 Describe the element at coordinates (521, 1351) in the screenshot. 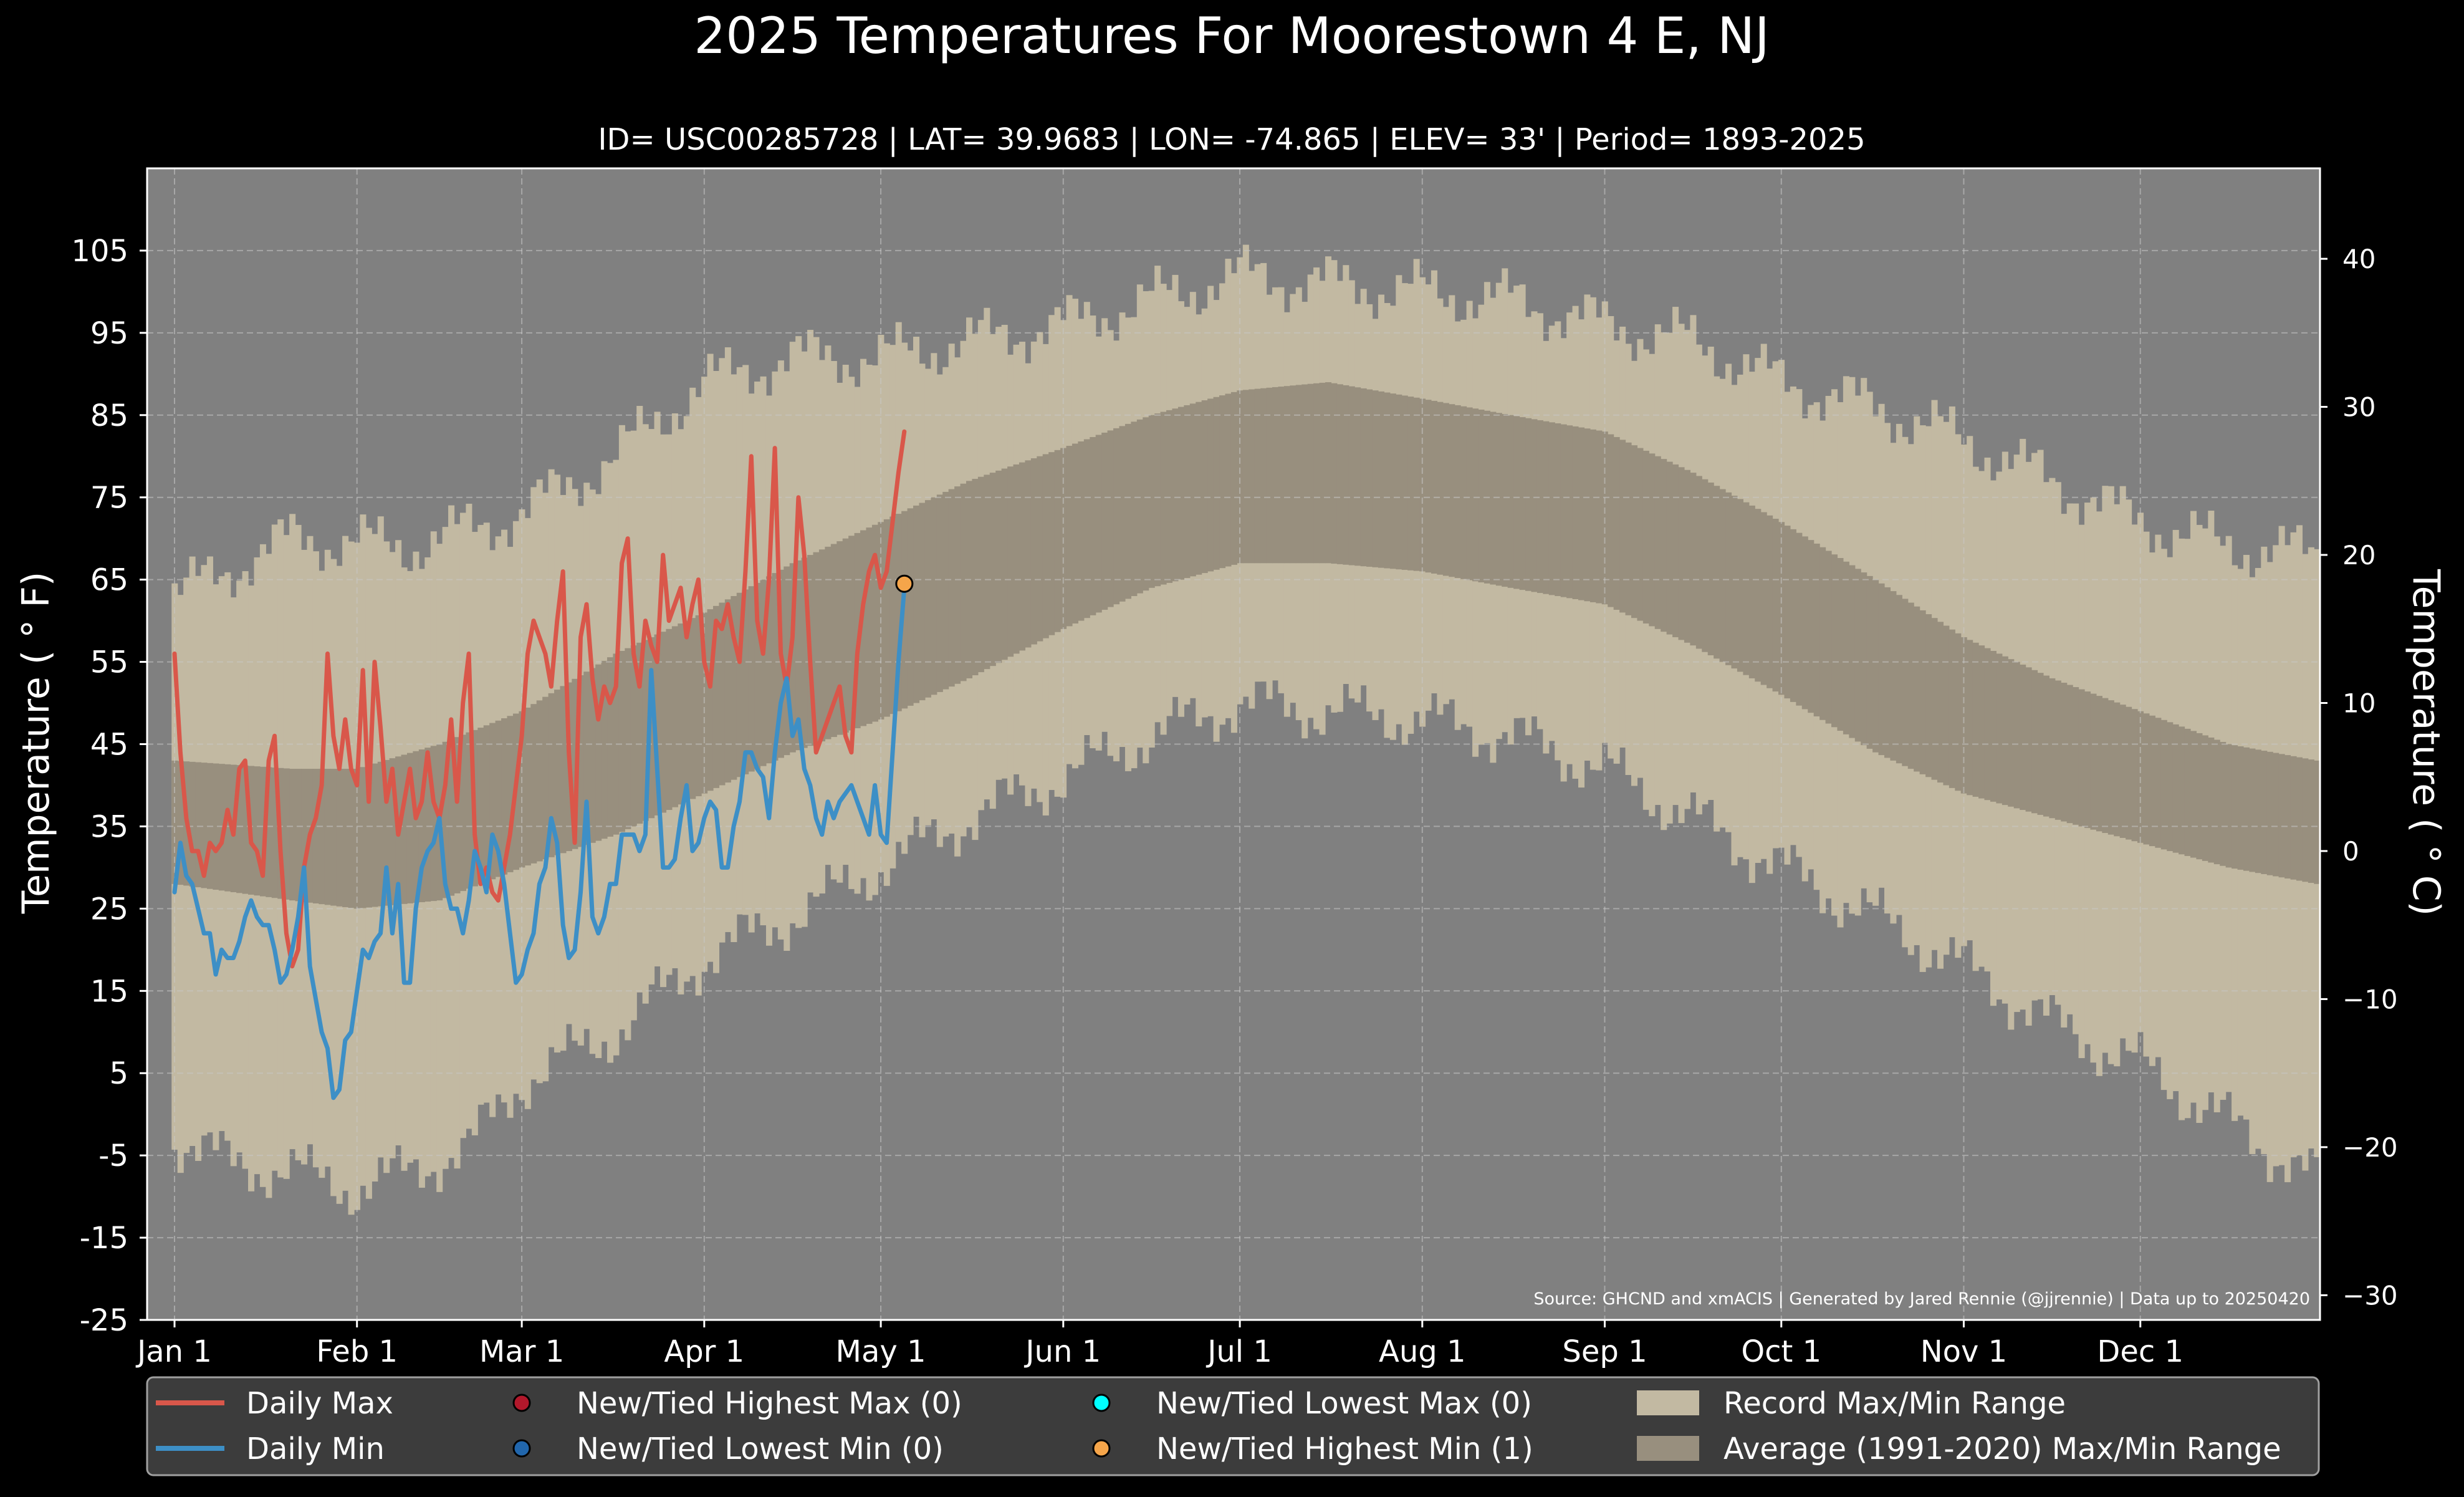

I see `x-tick-label: Mar 1` at that location.